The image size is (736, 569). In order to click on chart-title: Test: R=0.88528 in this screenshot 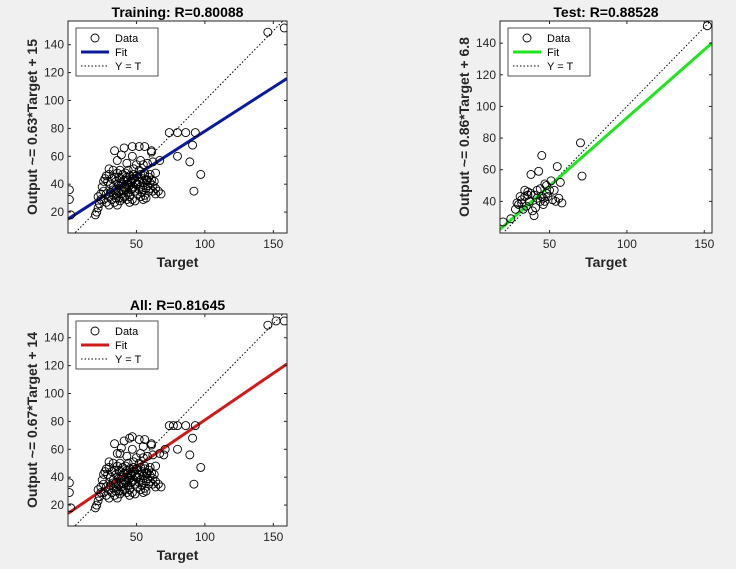, I will do `click(605, 12)`.